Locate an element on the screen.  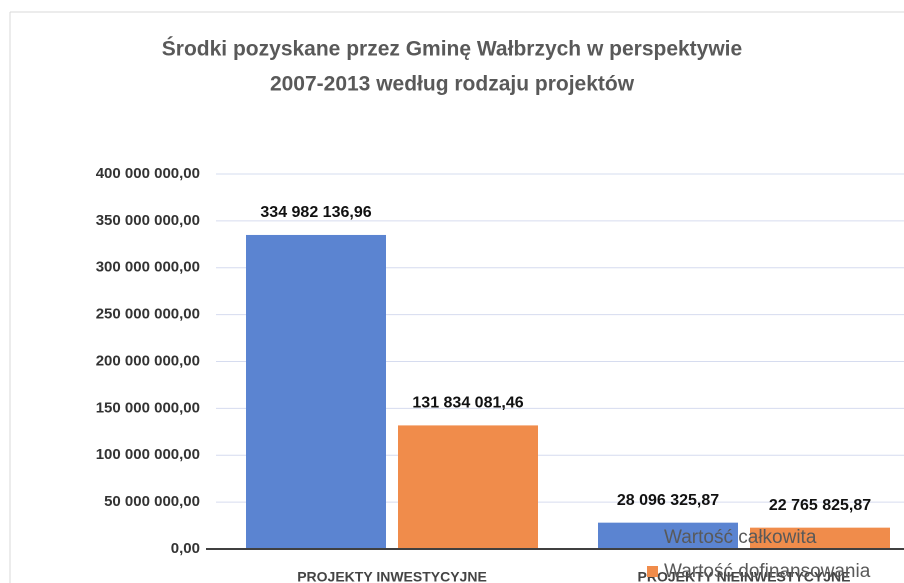
y-tick-label: 200 000 000,00 is located at coordinates (148, 360).